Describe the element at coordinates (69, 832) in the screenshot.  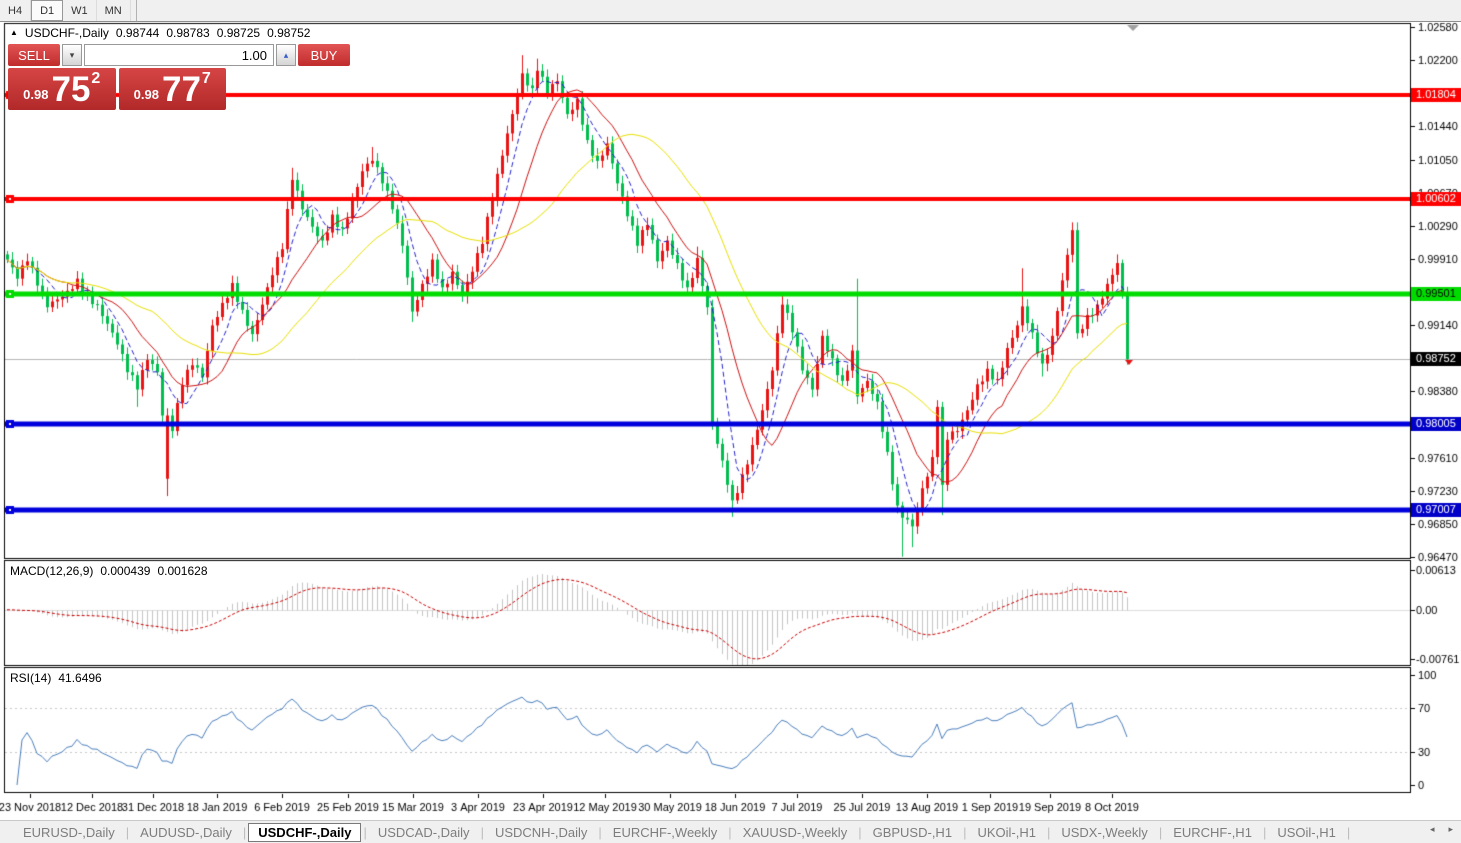
I see `tab-label: EURUSD-,Daily` at that location.